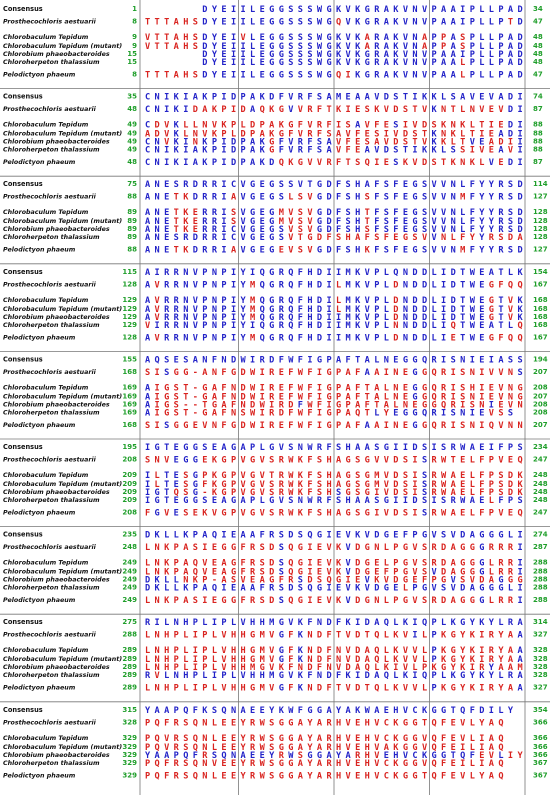 The image size is (550, 795). What do you see at coordinates (147, 125) in the screenshot?
I see `residue: C` at bounding box center [147, 125].